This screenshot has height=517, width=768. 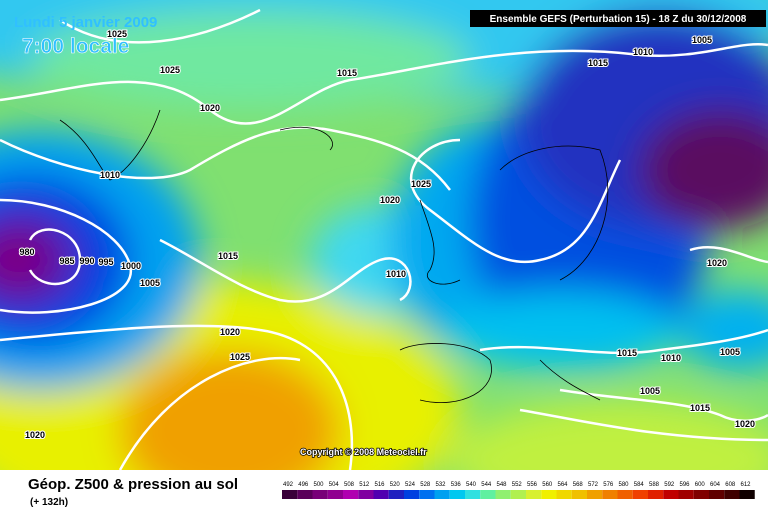 What do you see at coordinates (547, 485) in the screenshot?
I see `colorbar-label: 560` at bounding box center [547, 485].